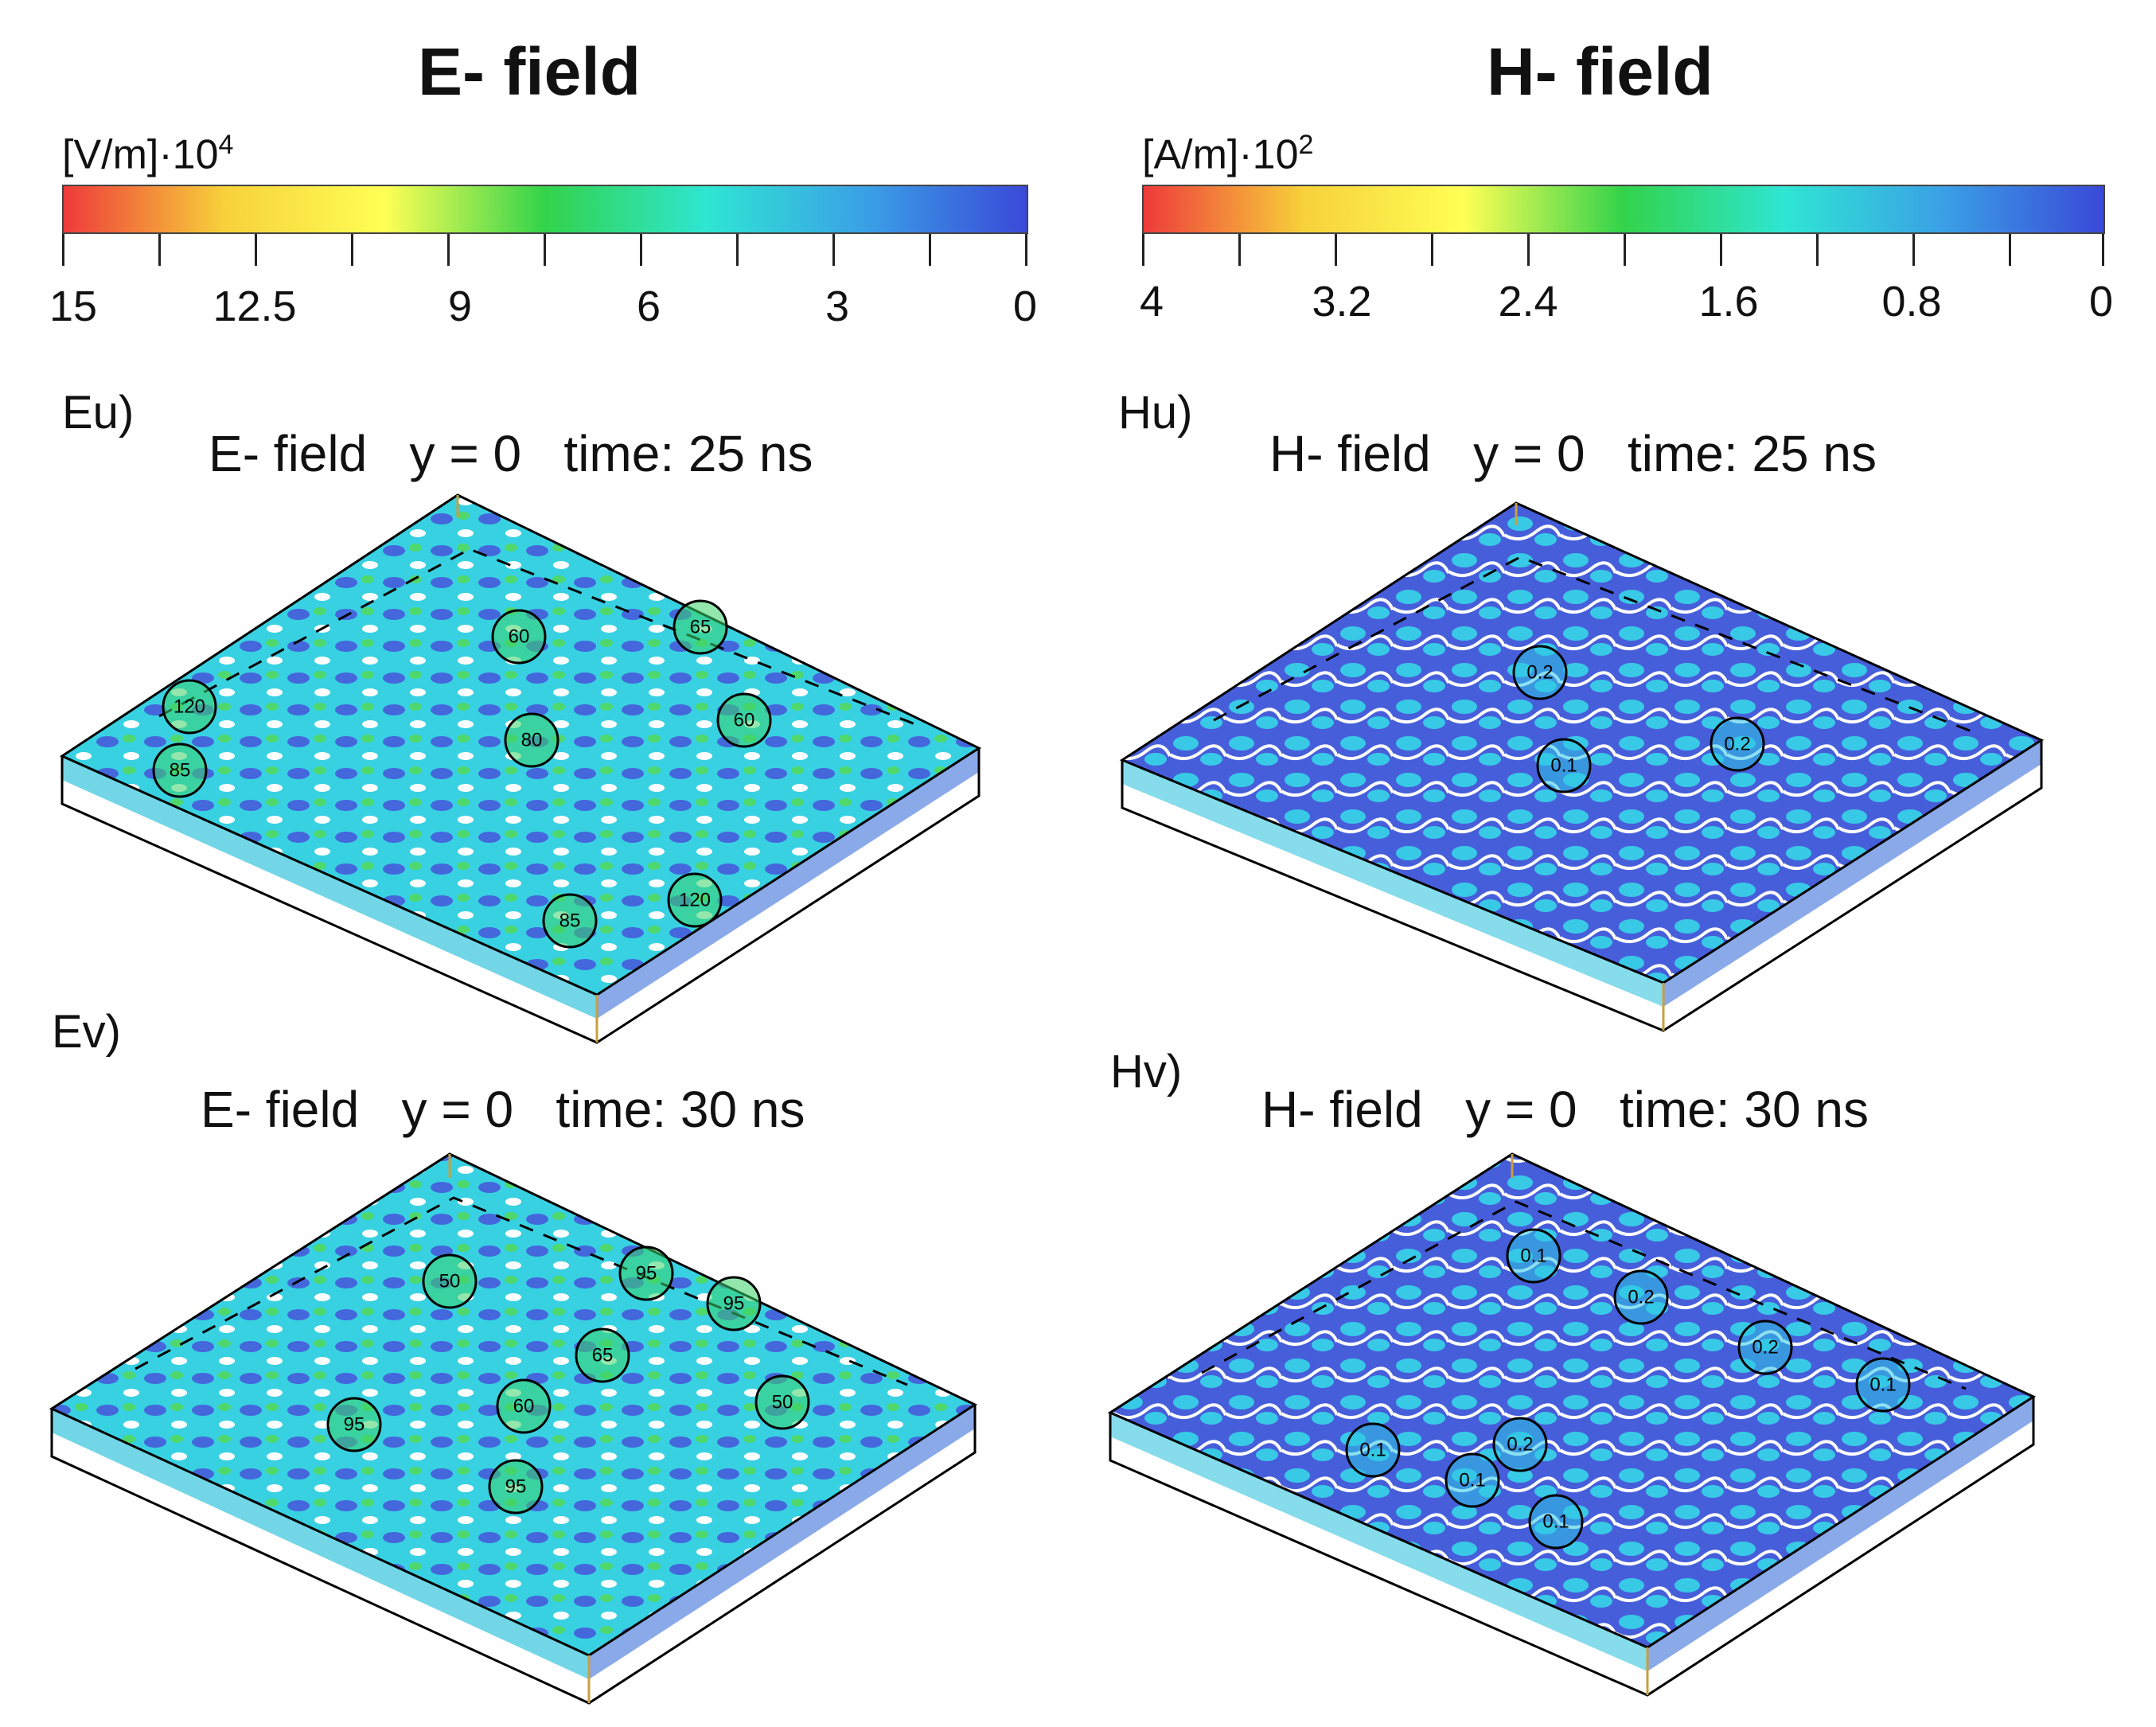 The height and width of the screenshot is (1727, 2156). Describe the element at coordinates (1025, 306) in the screenshot. I see `e-tick-label: 0` at that location.